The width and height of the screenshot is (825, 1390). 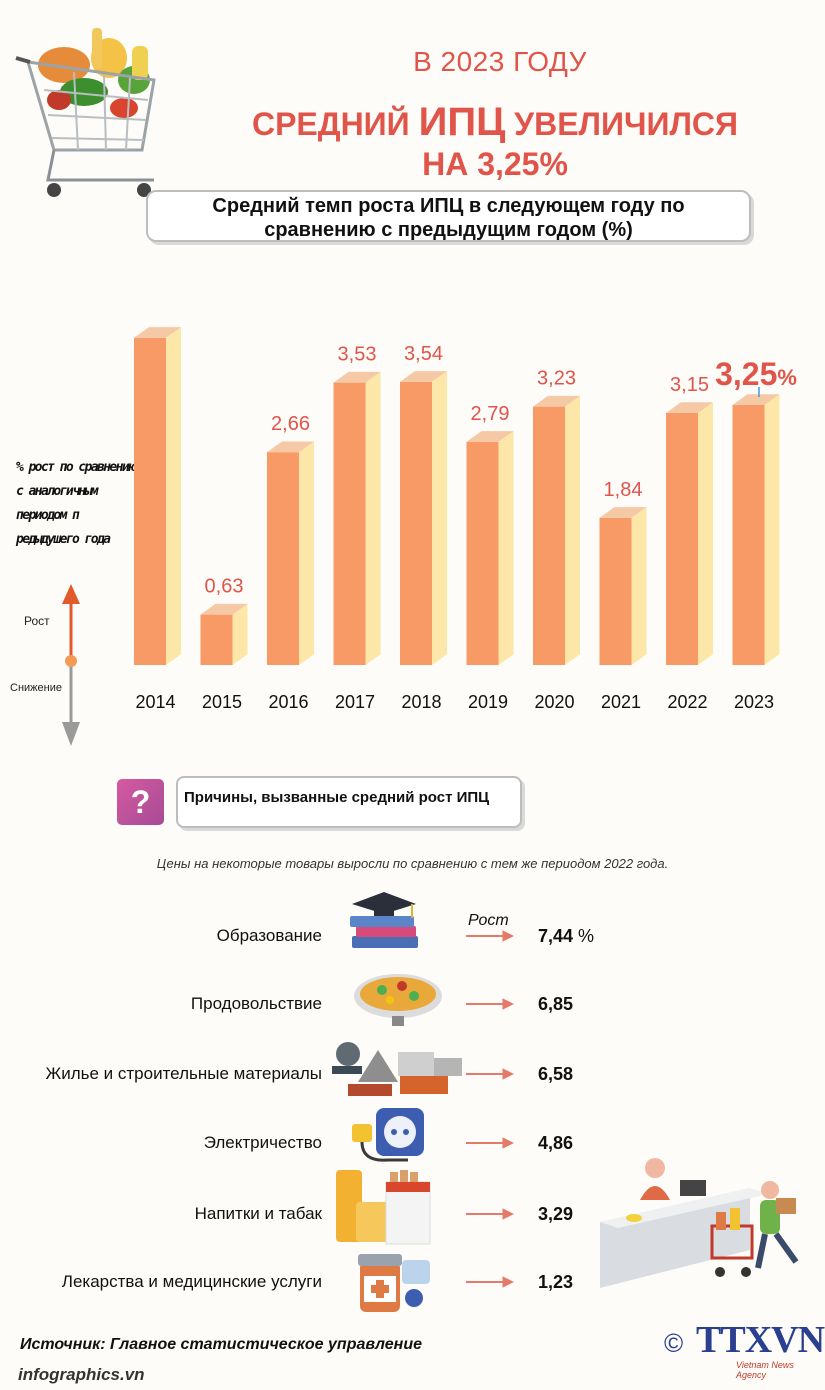 What do you see at coordinates (687, 702) in the screenshot?
I see `x-tick-label: 2022` at bounding box center [687, 702].